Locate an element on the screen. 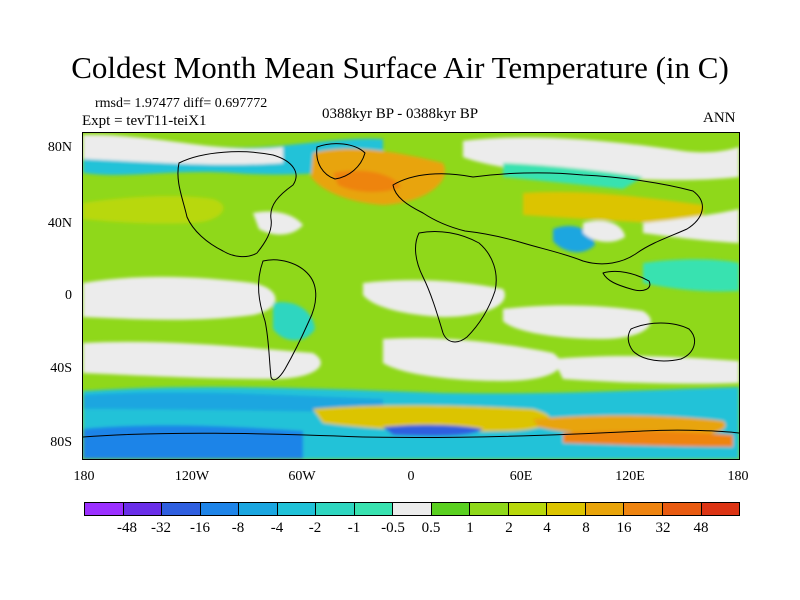 The width and height of the screenshot is (800, 600). lat-tick-80s: 80S is located at coordinates (61, 442).